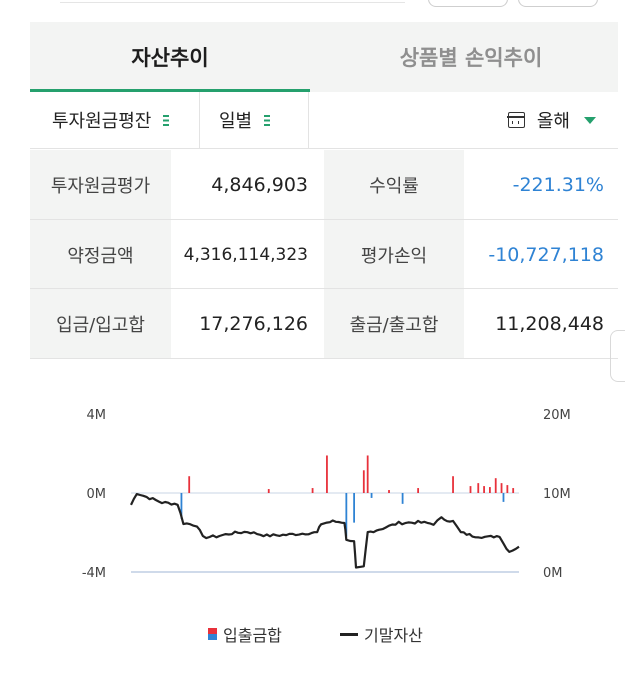 The width and height of the screenshot is (640, 686). What do you see at coordinates (247, 254) in the screenshot?
I see `contract-amount-value: 4,316,114,323` at bounding box center [247, 254].